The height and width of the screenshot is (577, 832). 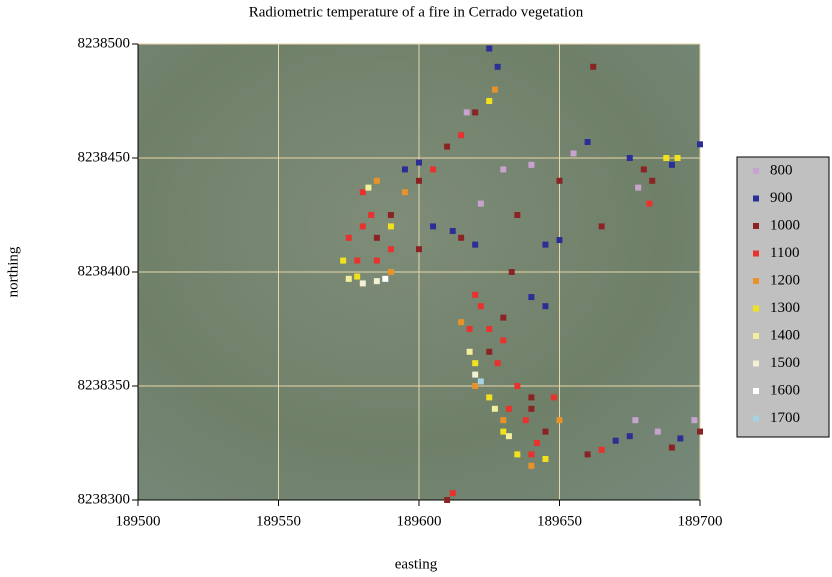 I want to click on y-tick-label: 8238500, so click(x=104, y=43).